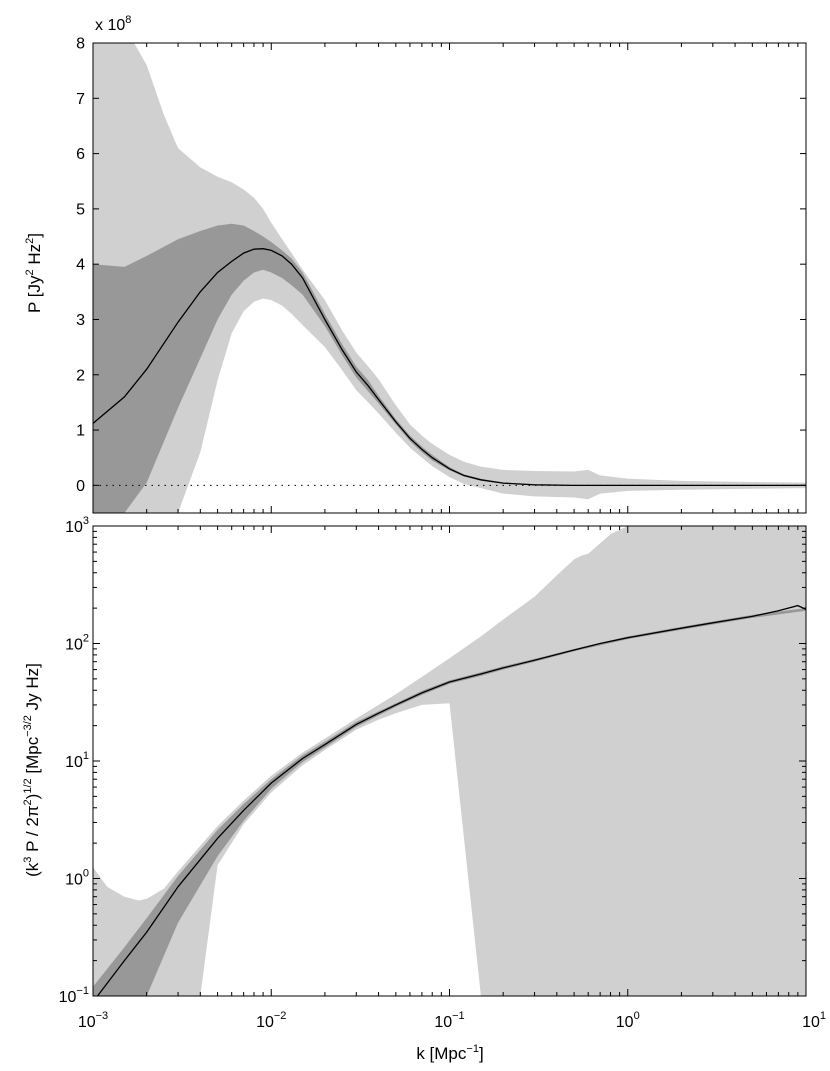  Describe the element at coordinates (30, 272) in the screenshot. I see `top-ylabel-sup-1: 2` at that location.